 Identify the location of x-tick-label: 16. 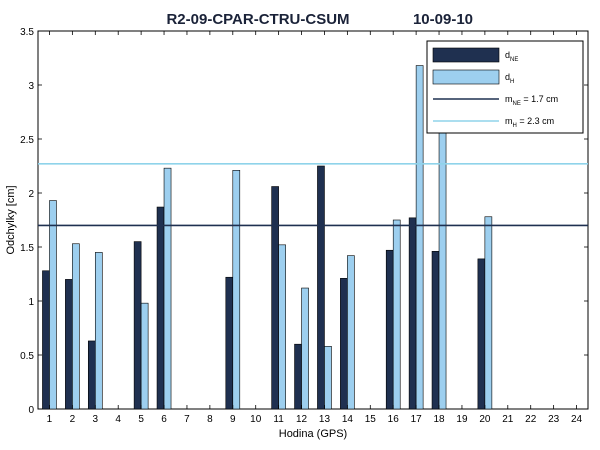
(394, 419).